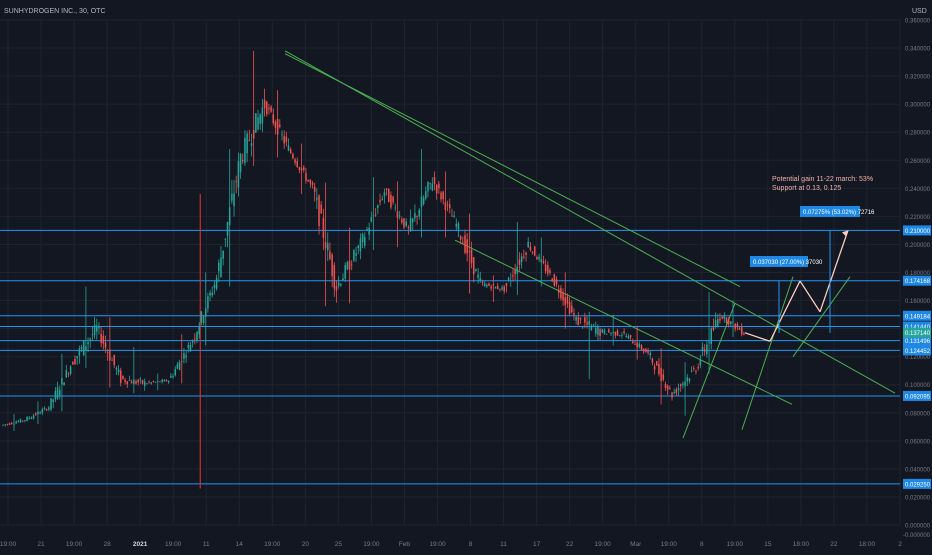 The width and height of the screenshot is (932, 555). Describe the element at coordinates (806, 188) in the screenshot. I see `annotation-line-2: Support at 0.13, 0.125` at that location.